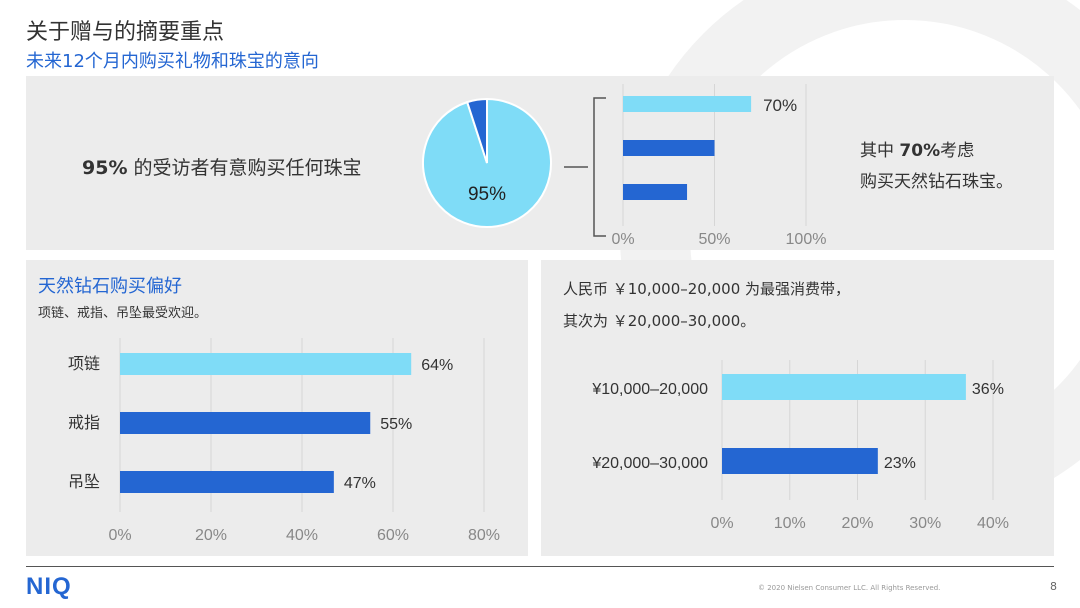 This screenshot has height=608, width=1080. What do you see at coordinates (659, 321) in the screenshot?
I see `spend-line2: 其次为 ￥20,000–30,000。` at bounding box center [659, 321].